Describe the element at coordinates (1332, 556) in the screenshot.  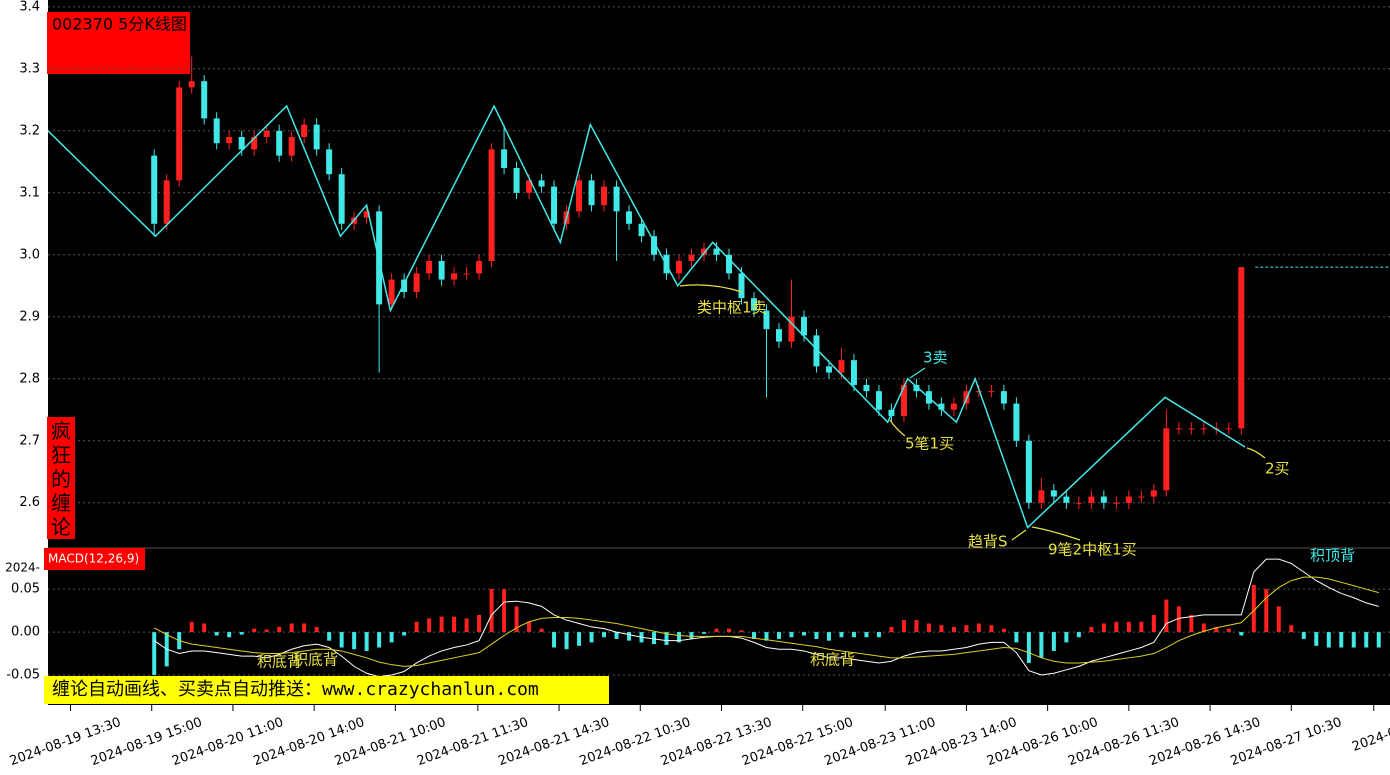
I see `macd-annotation: 积顶背` at that location.